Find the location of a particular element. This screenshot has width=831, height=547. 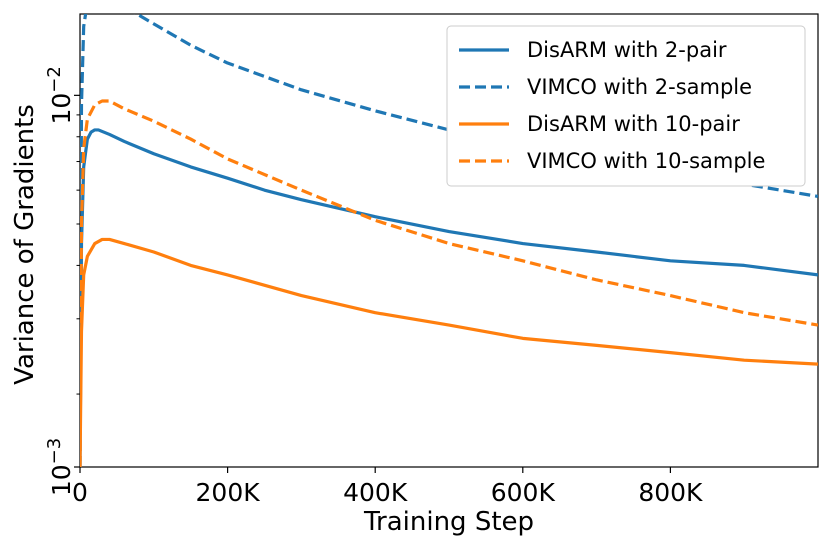

y-axis: 10−310−2 is located at coordinates (62, 281).